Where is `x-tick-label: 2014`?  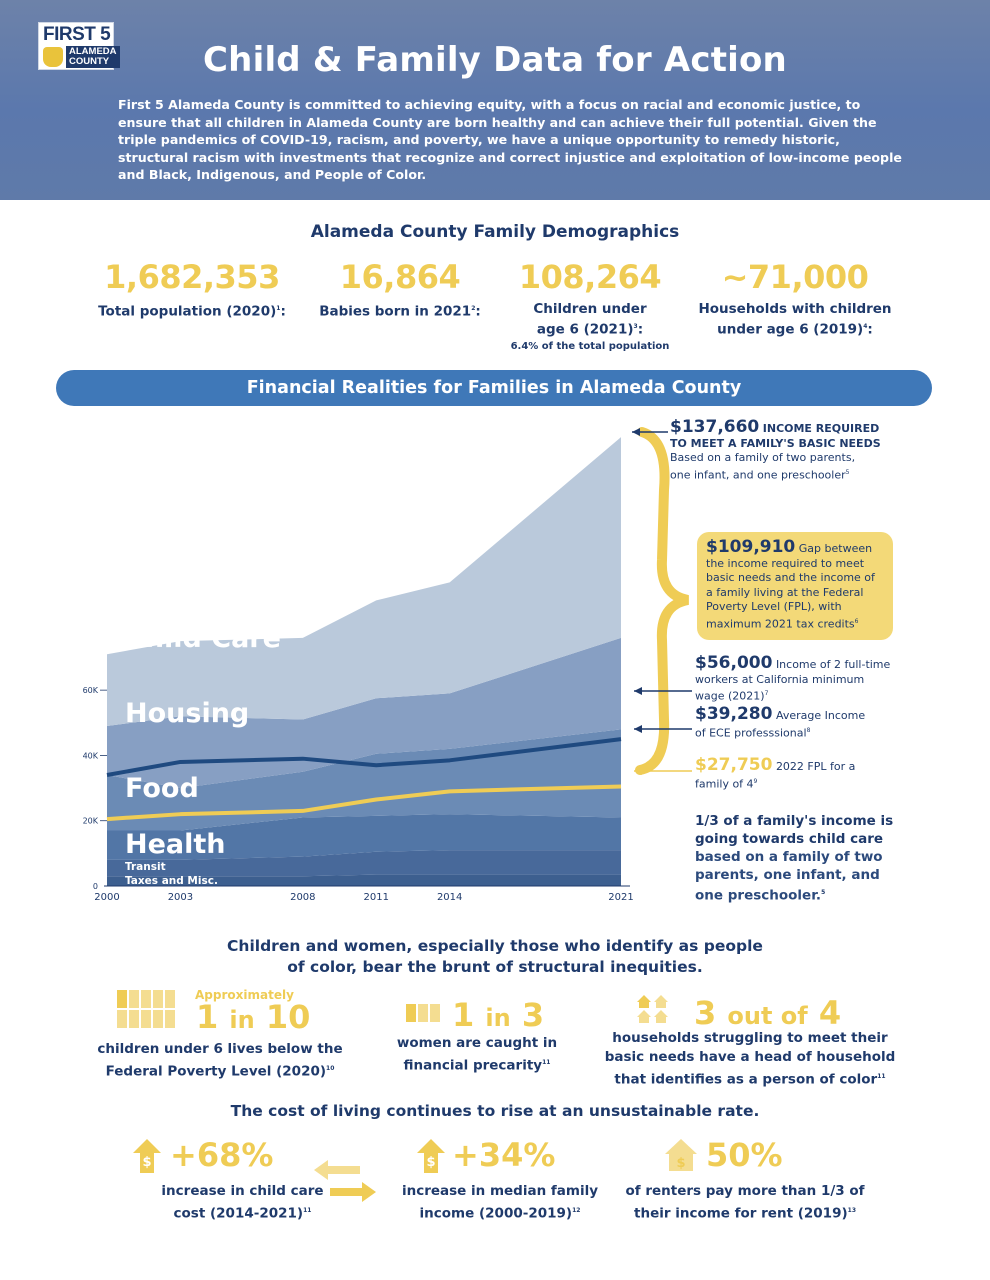 x-tick-label: 2014 is located at coordinates (449, 897).